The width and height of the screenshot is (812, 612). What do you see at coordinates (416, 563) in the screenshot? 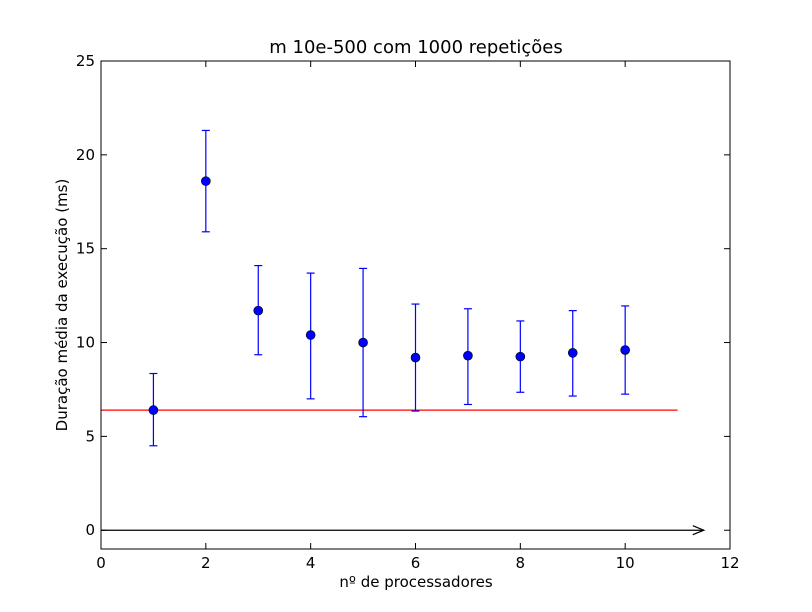
I see `x-tick-label: 6` at bounding box center [416, 563].